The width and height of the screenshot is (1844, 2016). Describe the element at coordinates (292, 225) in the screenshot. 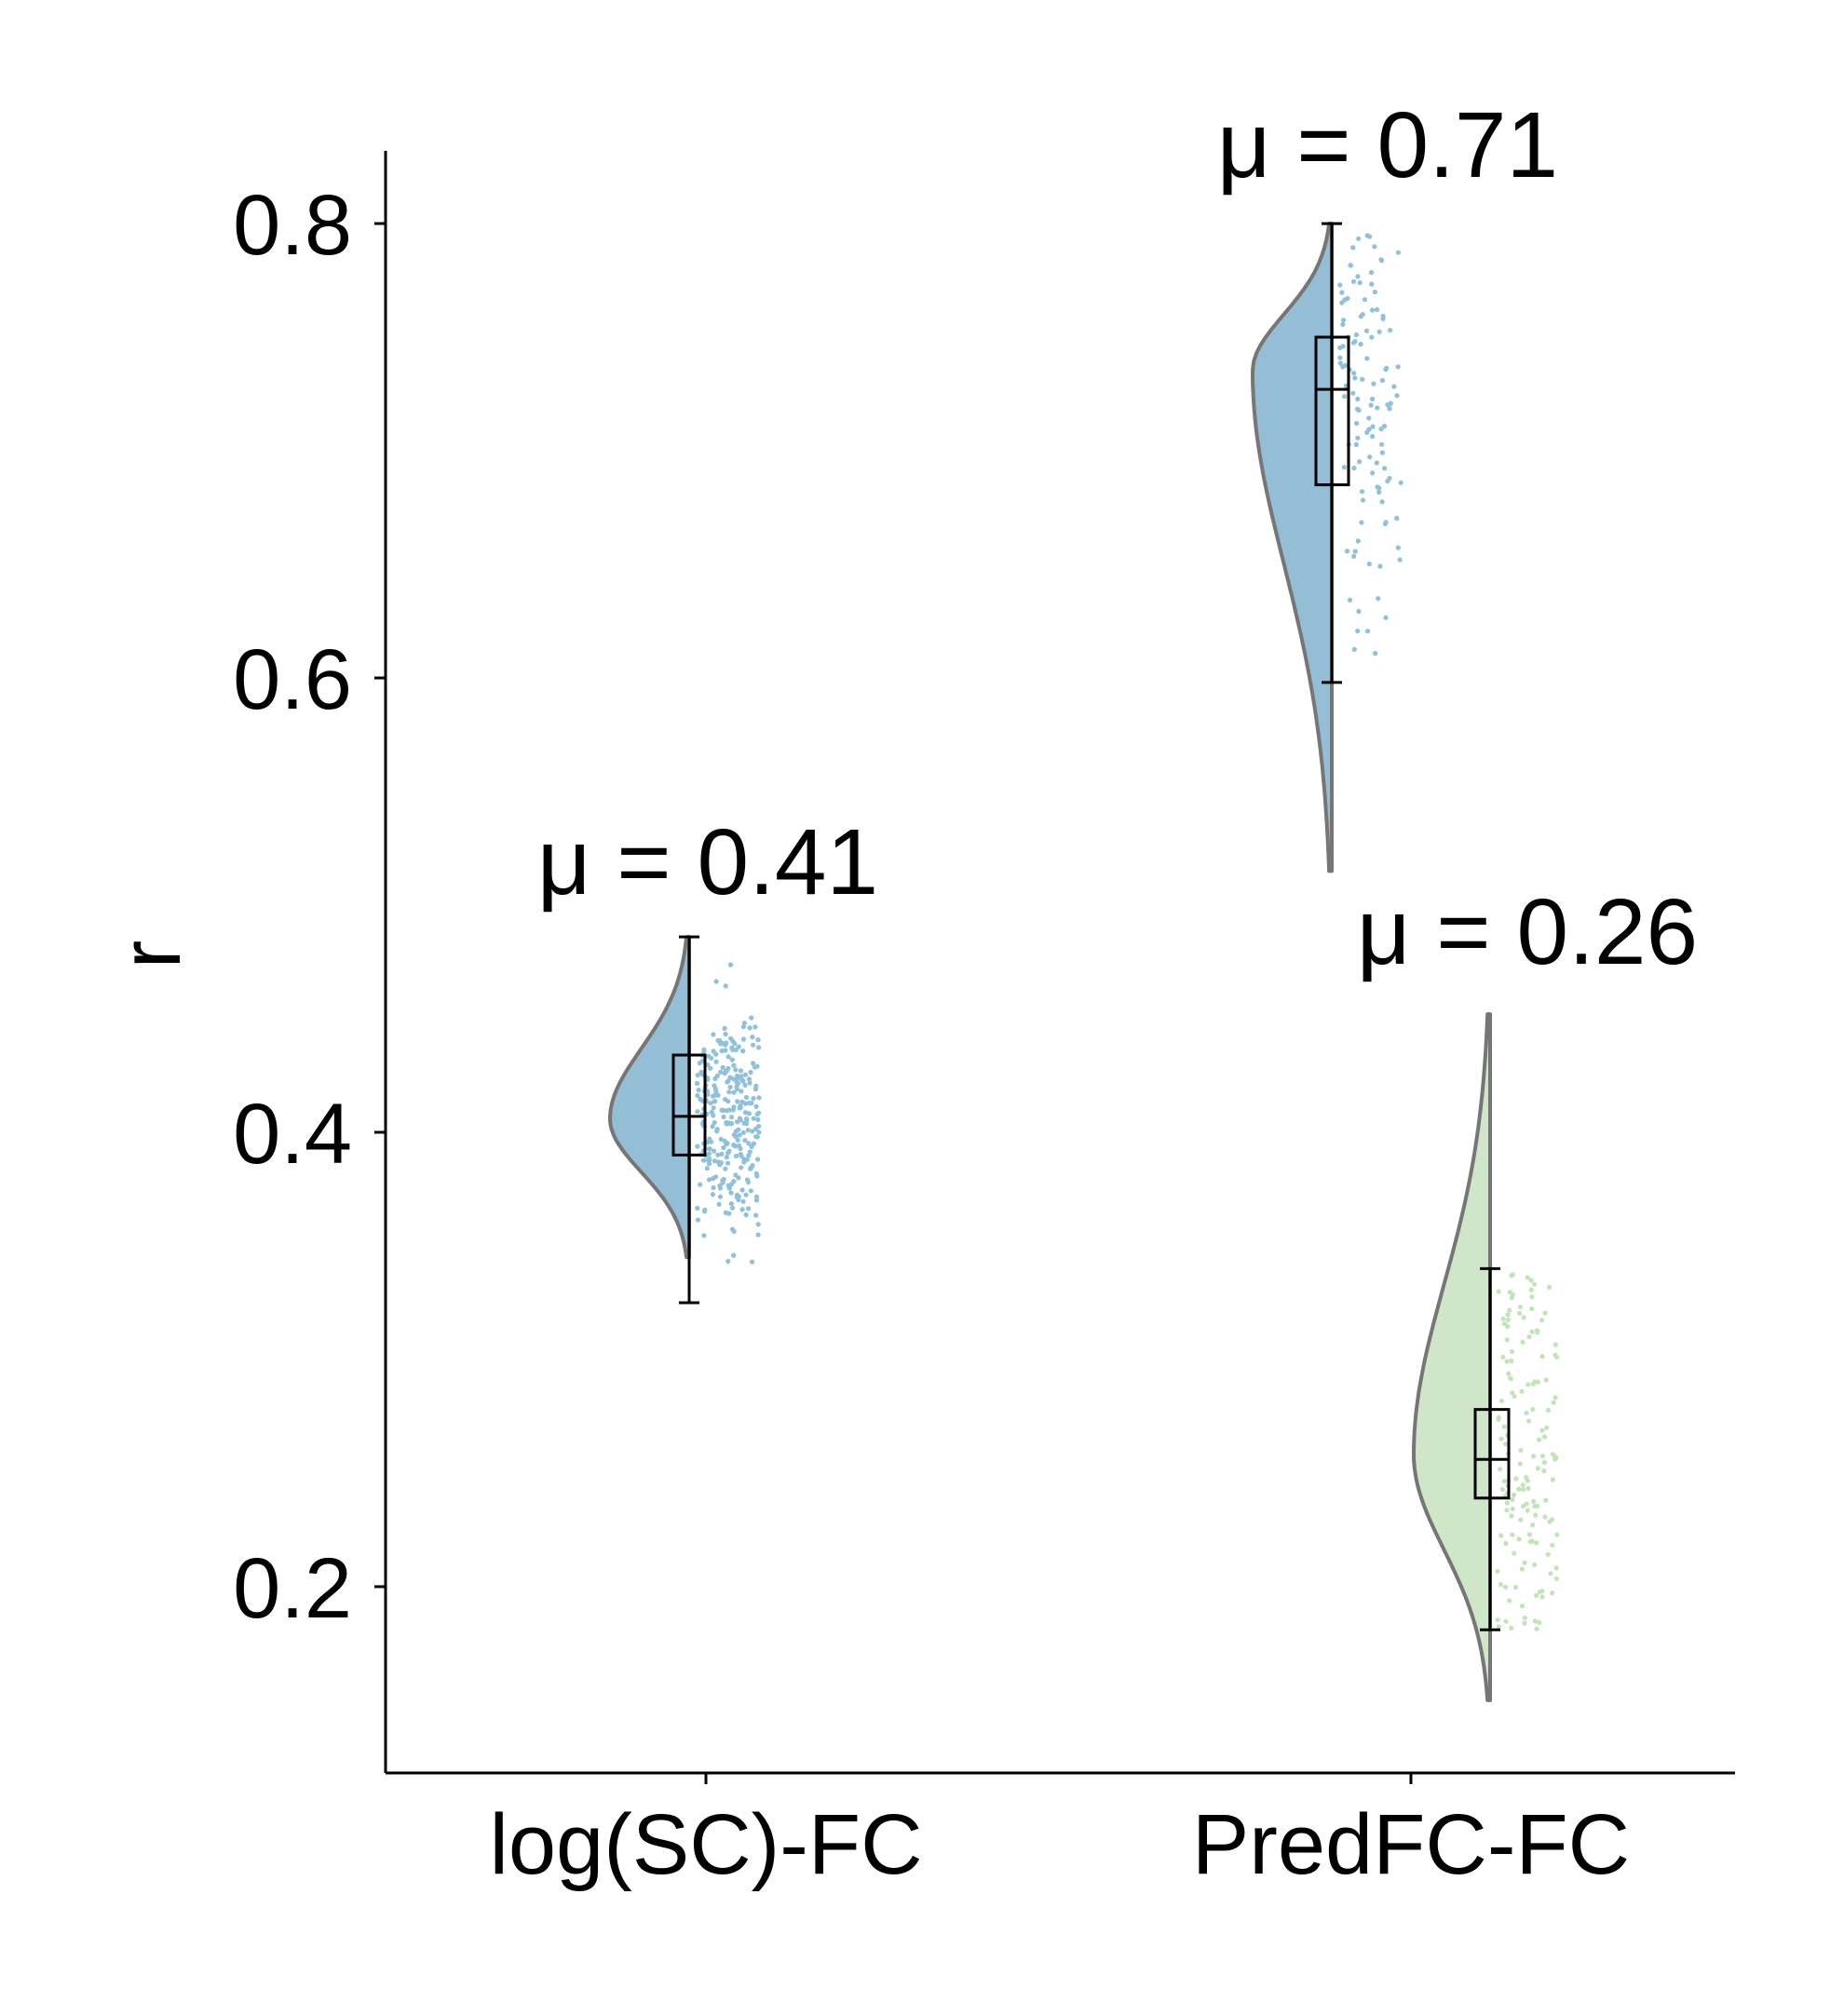

I see `y-tick-label: 0.8` at that location.